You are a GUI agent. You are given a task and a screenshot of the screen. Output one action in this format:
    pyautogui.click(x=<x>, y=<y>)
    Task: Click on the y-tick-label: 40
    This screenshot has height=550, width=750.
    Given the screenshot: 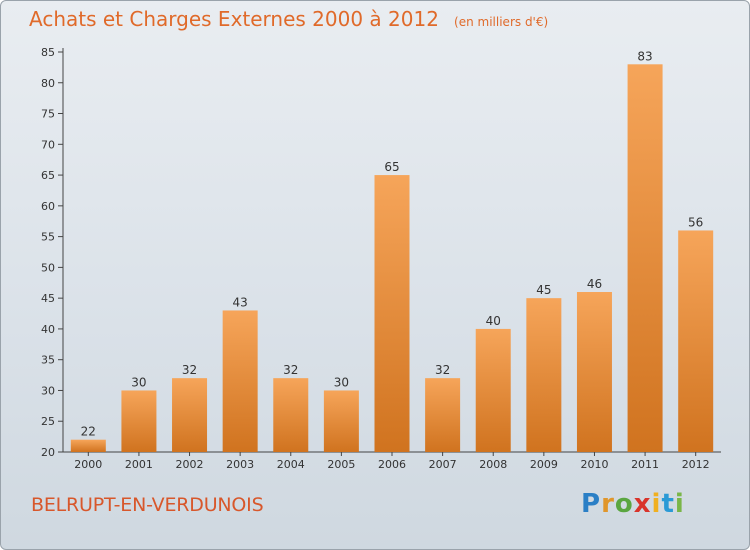 What is the action you would take?
    pyautogui.click(x=48, y=329)
    